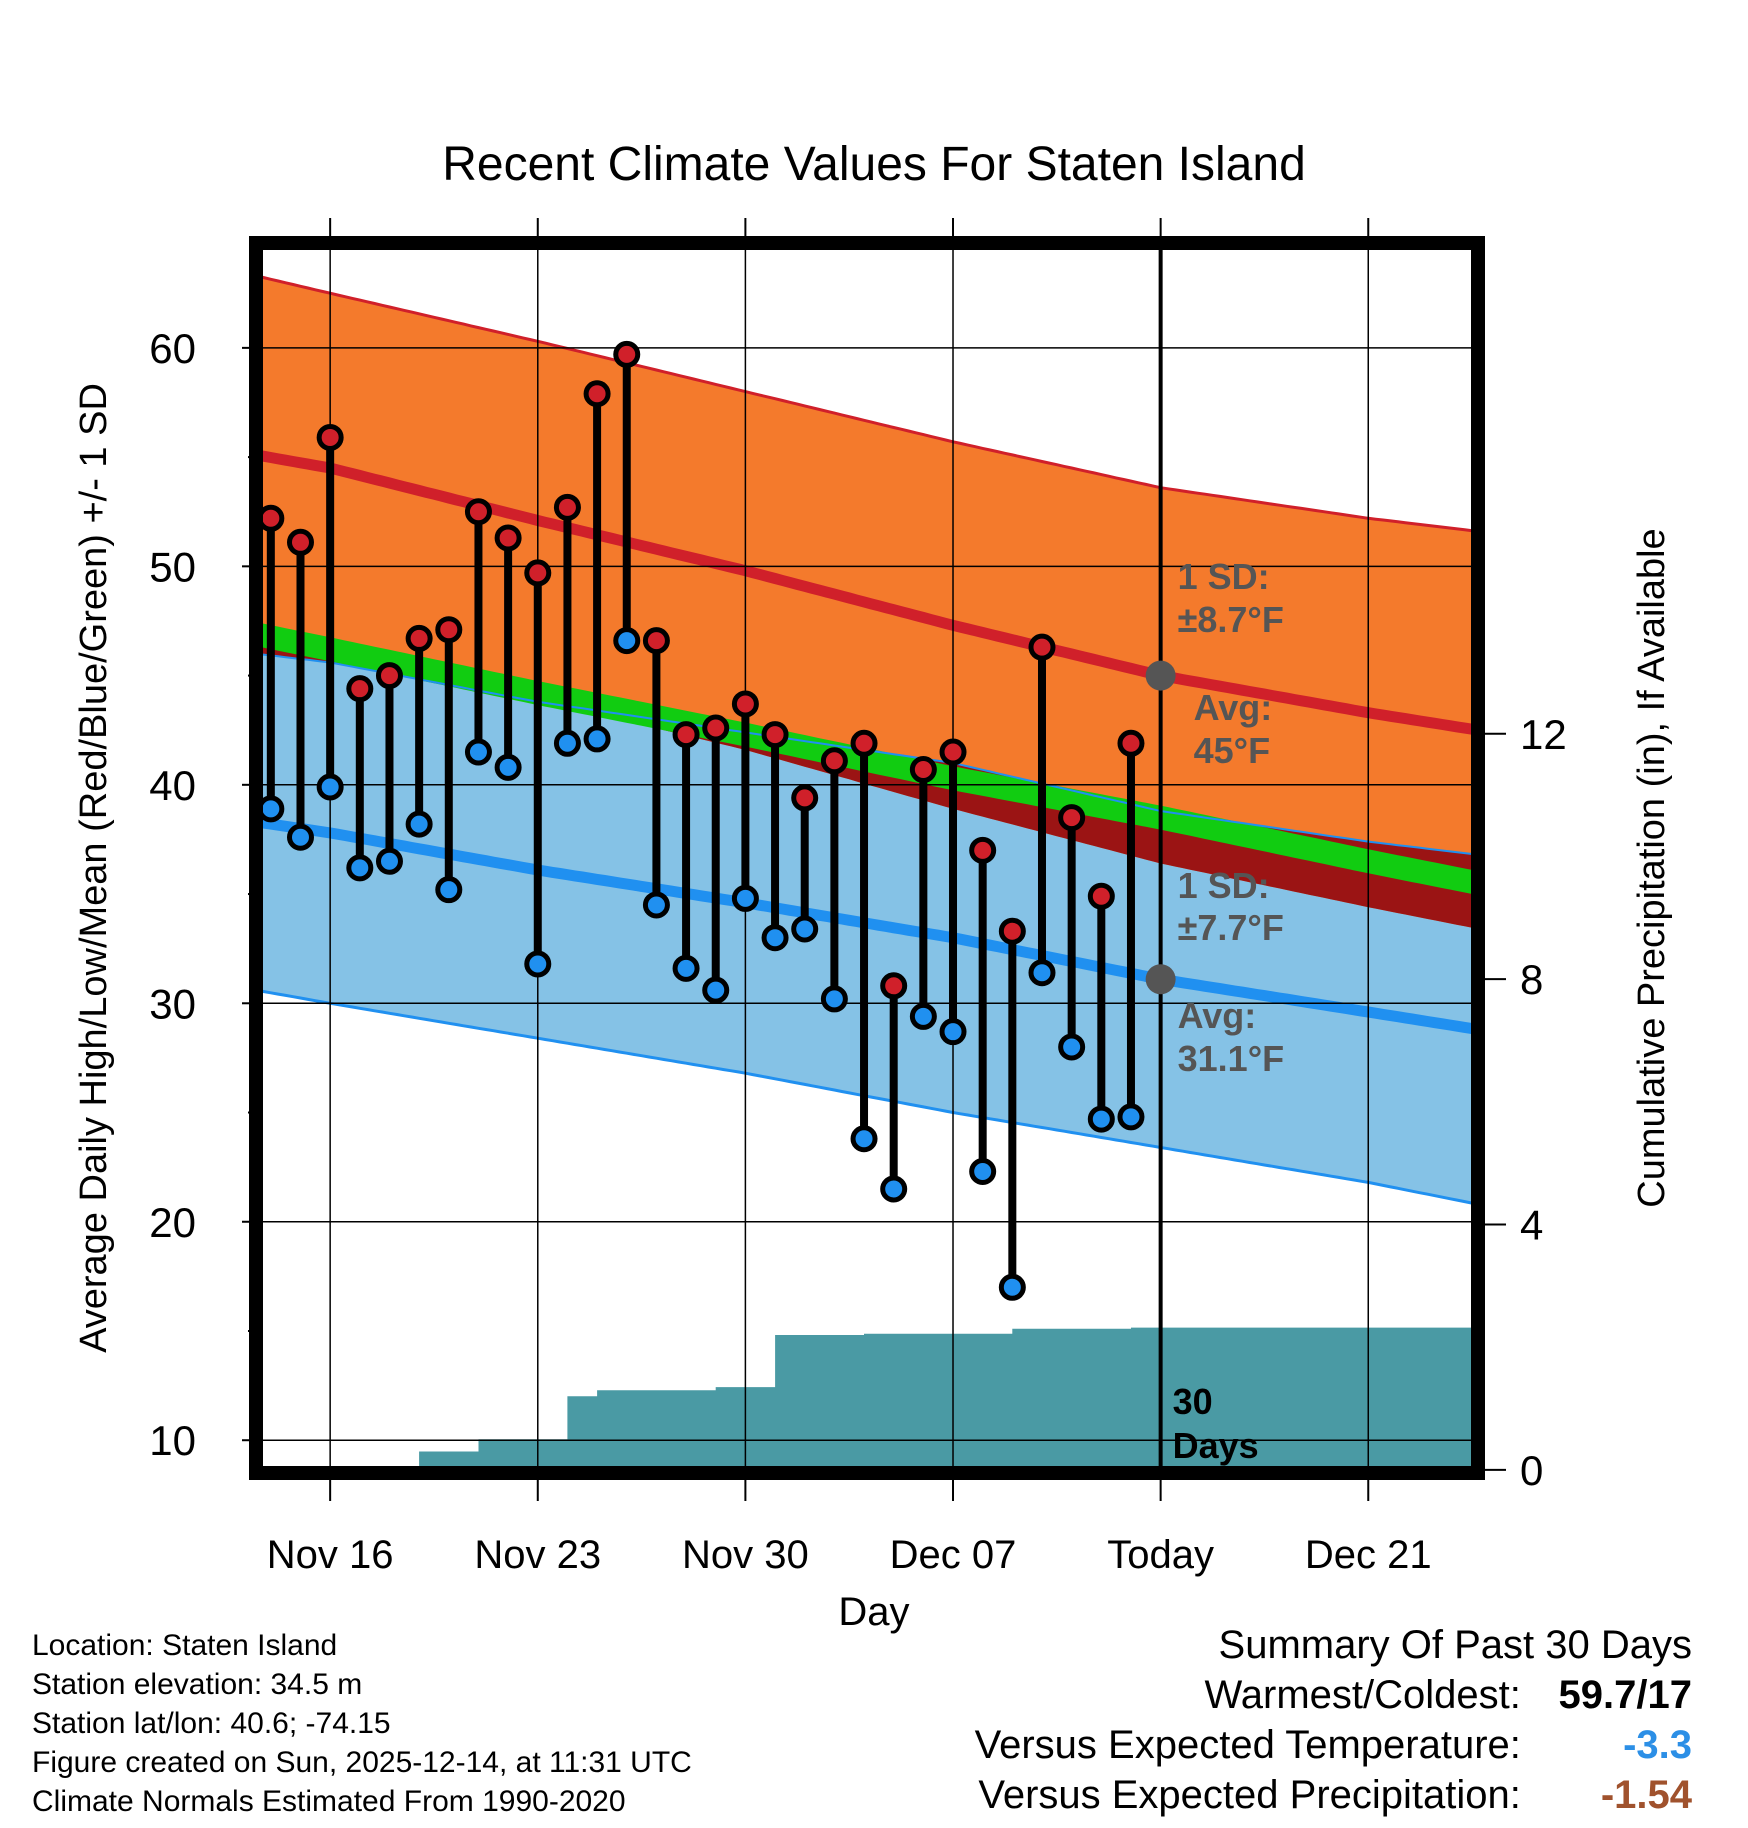 Image resolution: width=1748 pixels, height=1828 pixels. I want to click on x-tick-label: Dec 07, so click(953, 1555).